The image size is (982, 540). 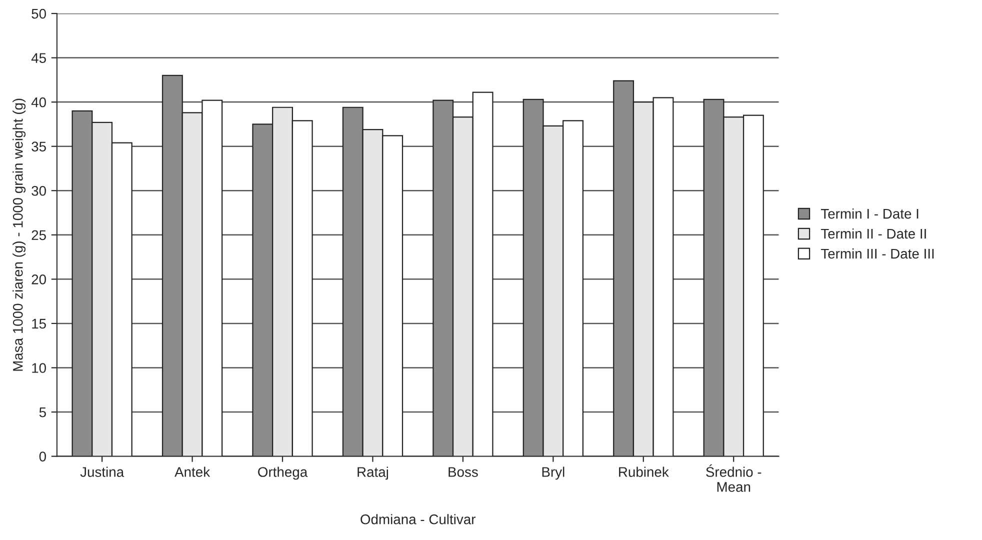 I want to click on legend-label: Termin II - Date II, so click(x=873, y=233).